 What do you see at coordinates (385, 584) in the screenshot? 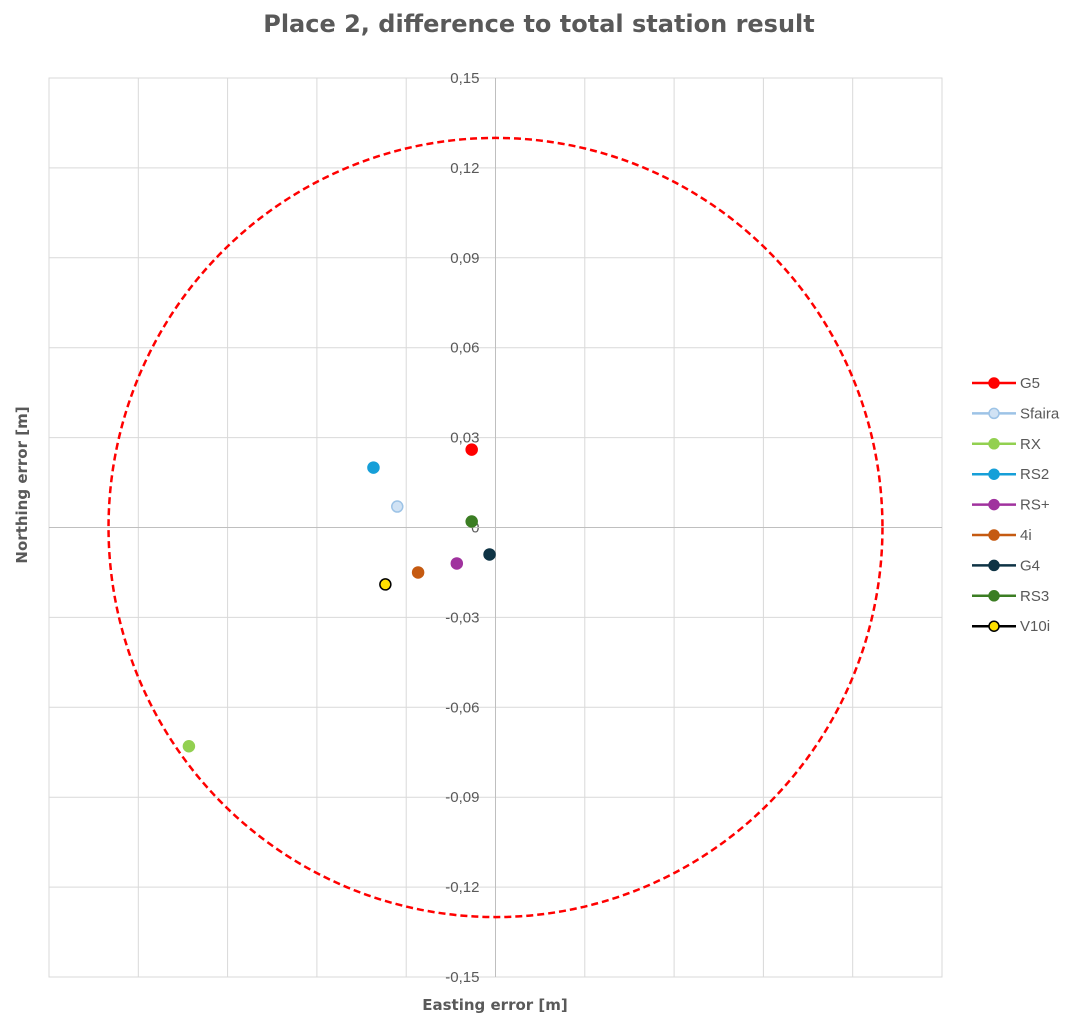
I see `point-v10i` at bounding box center [385, 584].